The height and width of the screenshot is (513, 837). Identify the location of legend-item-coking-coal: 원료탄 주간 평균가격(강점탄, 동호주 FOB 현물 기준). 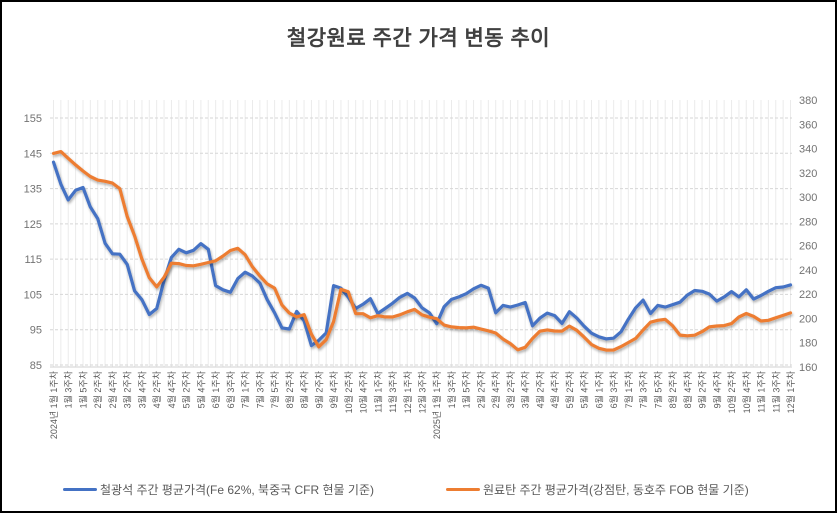
(597, 489).